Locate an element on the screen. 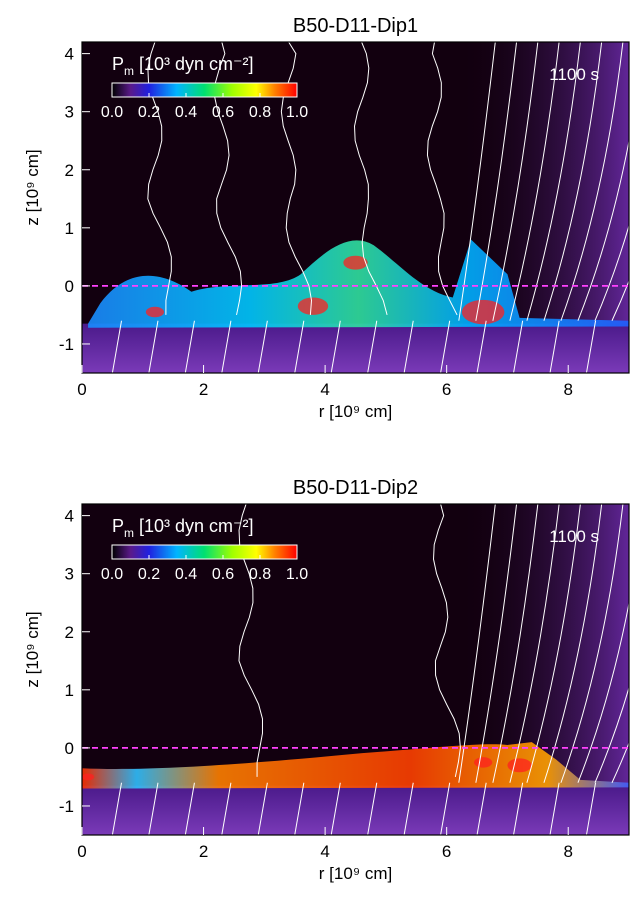 The height and width of the screenshot is (902, 643). y-tick-label: -1 is located at coordinates (66, 344).